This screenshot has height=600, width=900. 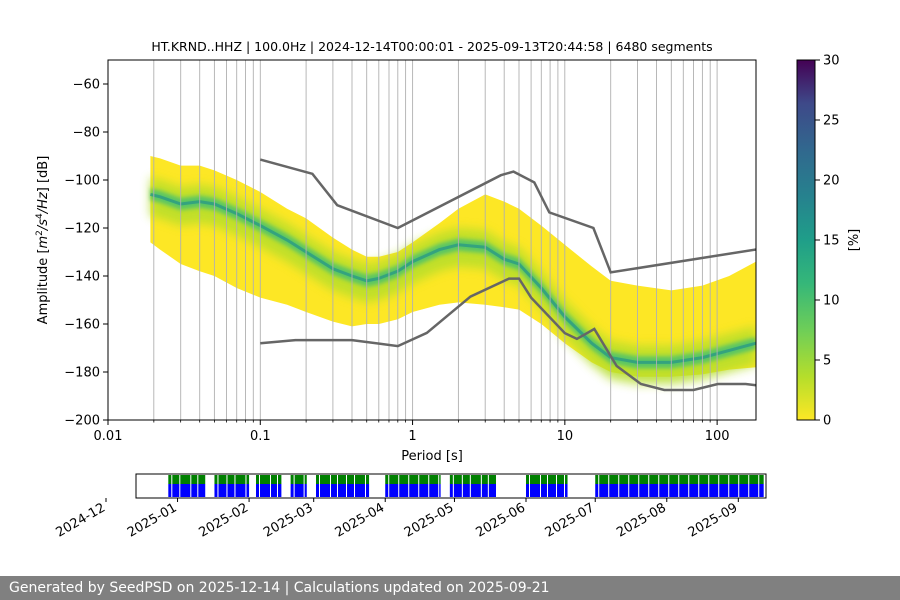 What do you see at coordinates (500, 520) in the screenshot?
I see `timeline-tick-label: 2025-06` at bounding box center [500, 520].